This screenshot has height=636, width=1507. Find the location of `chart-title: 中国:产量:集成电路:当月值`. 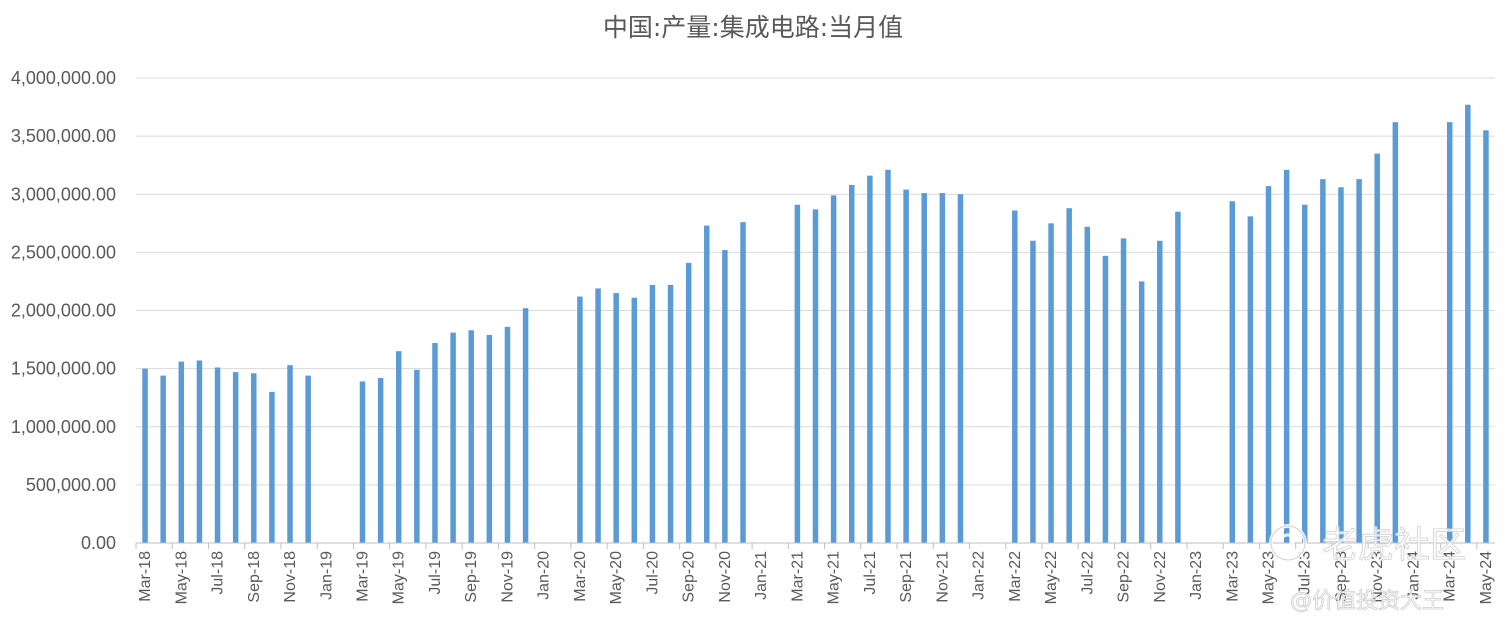

chart-title: 中国:产量:集成电路:当月值 is located at coordinates (753, 27).